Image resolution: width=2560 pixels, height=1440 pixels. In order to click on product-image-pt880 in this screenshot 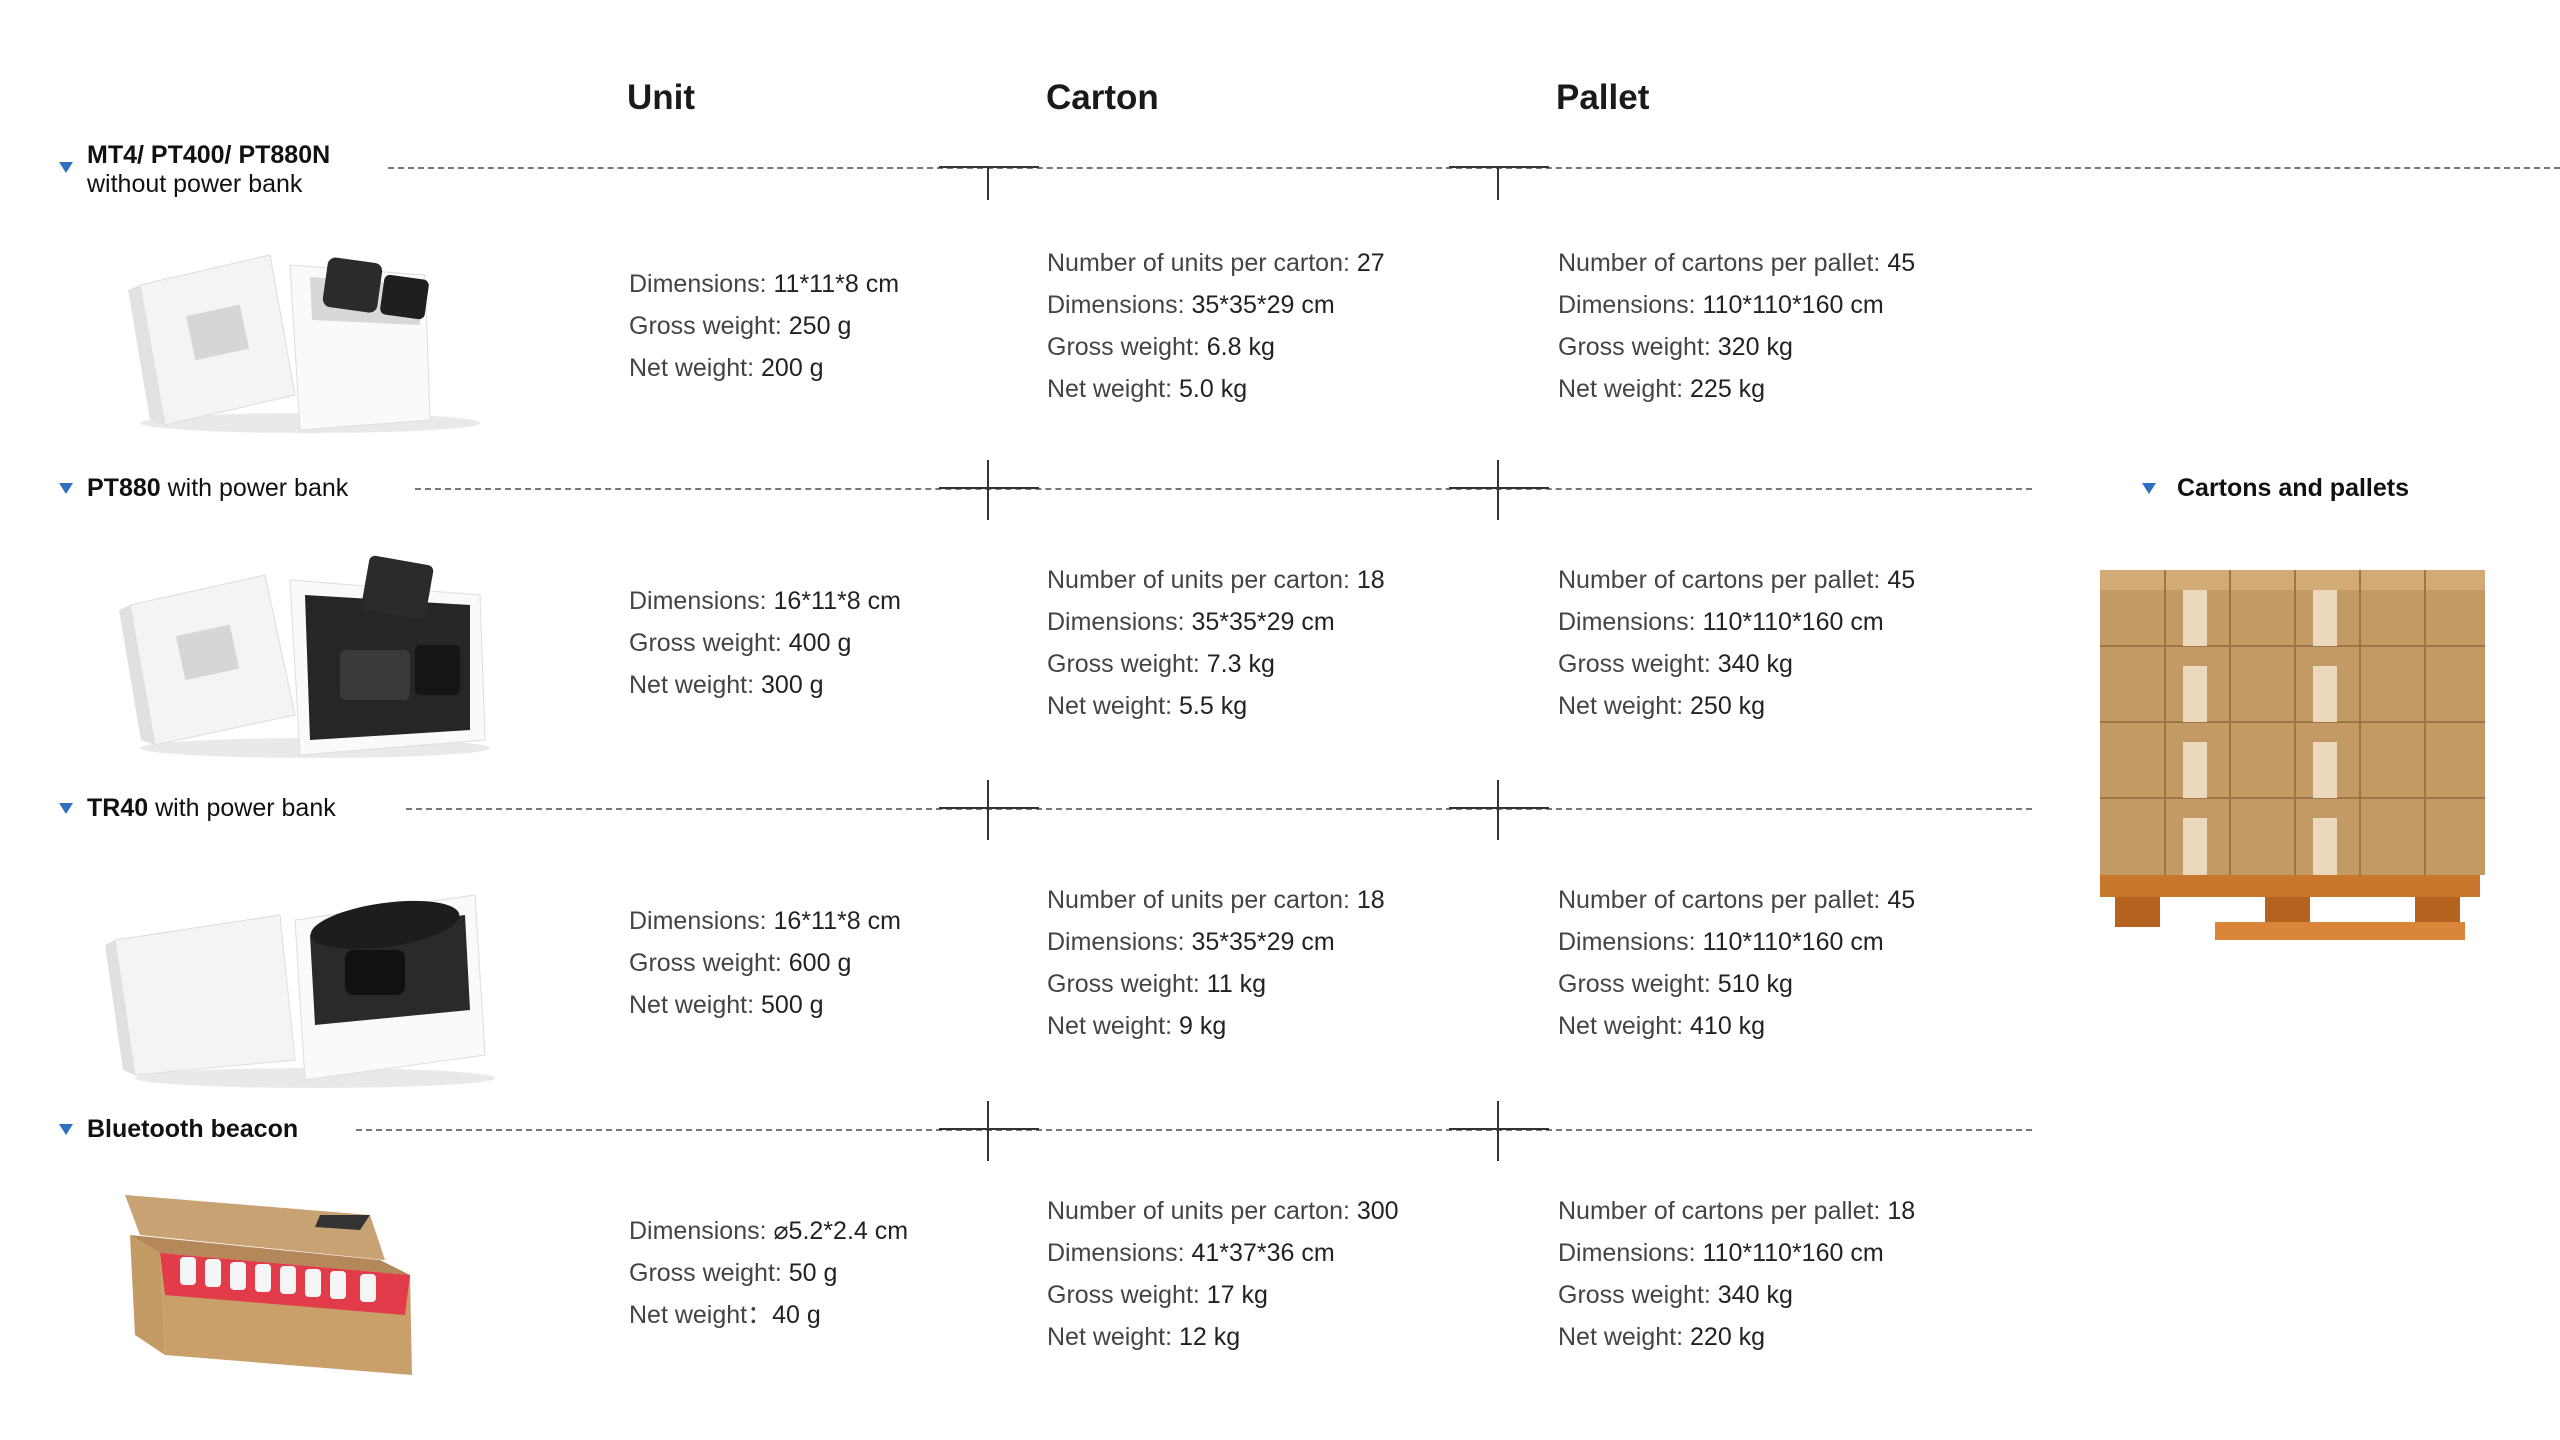, I will do `click(304, 656)`.